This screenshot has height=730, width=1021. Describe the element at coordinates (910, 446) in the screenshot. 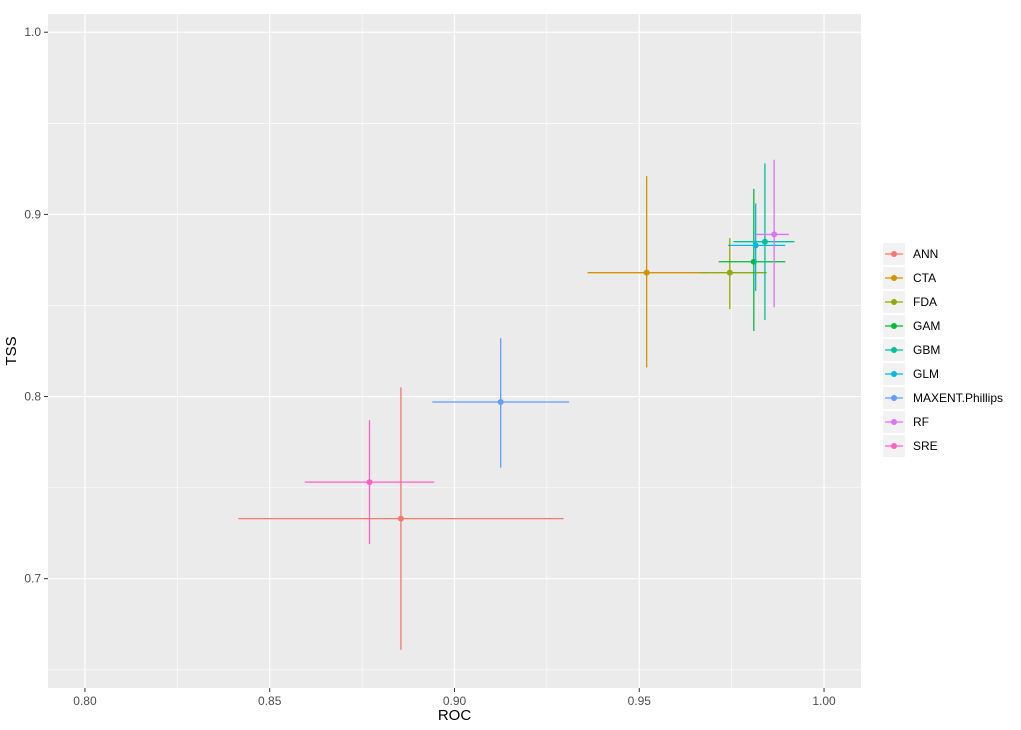

I see `legend-item-sre: SRE` at that location.